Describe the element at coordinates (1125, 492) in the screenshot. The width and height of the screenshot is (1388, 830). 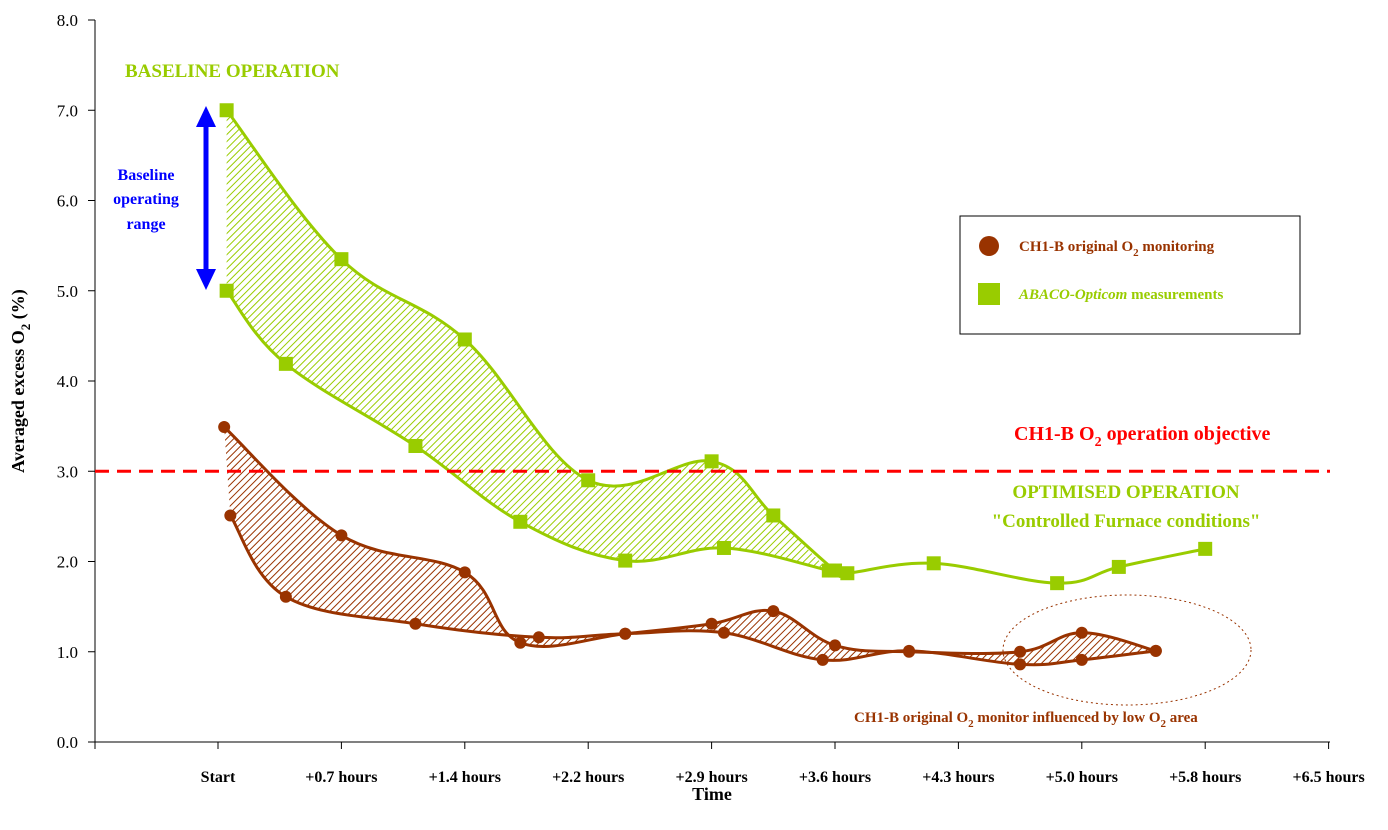
I see `optimised-operation-label: OPTIMISED OPERATION` at that location.